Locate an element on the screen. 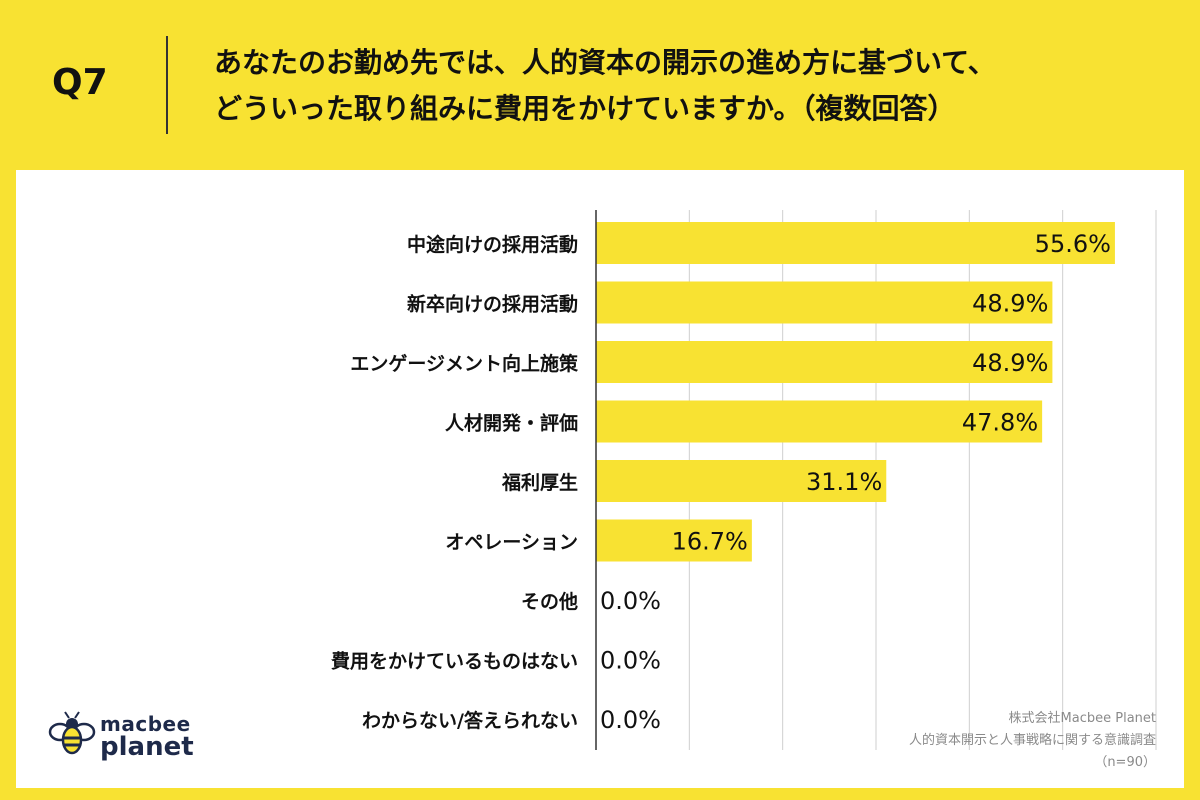  question-line-2: どういった取り組みに費用をかけていますか。（複数回答） is located at coordinates (585, 108).